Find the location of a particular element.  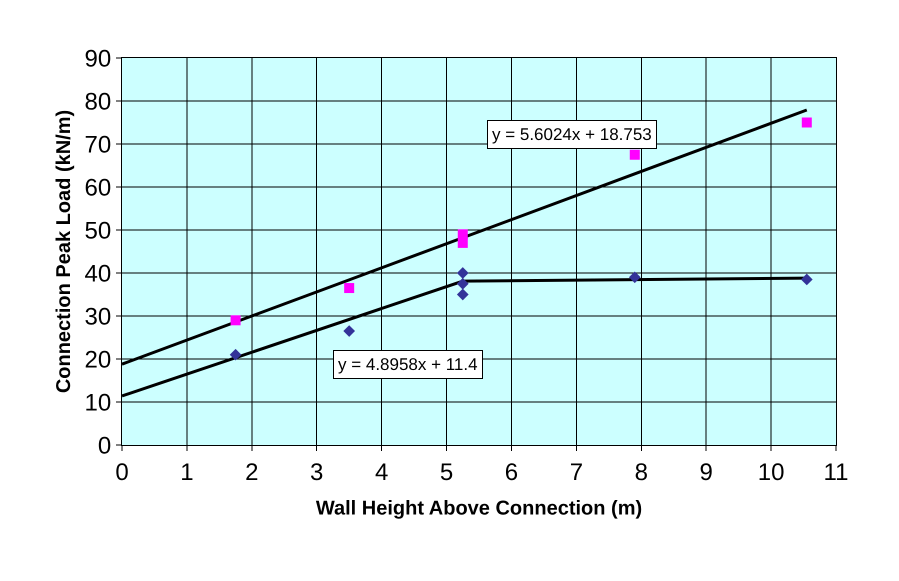

x-tick-label: 7 is located at coordinates (577, 472).